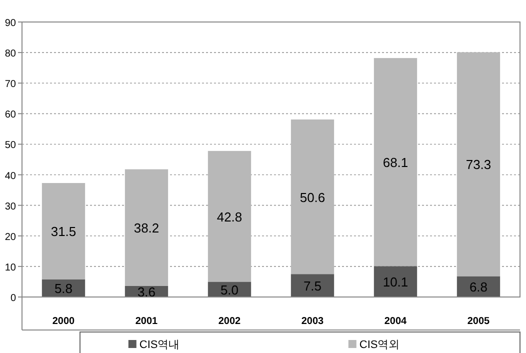 The image size is (526, 353). I want to click on x-tick-label: 2003, so click(312, 321).